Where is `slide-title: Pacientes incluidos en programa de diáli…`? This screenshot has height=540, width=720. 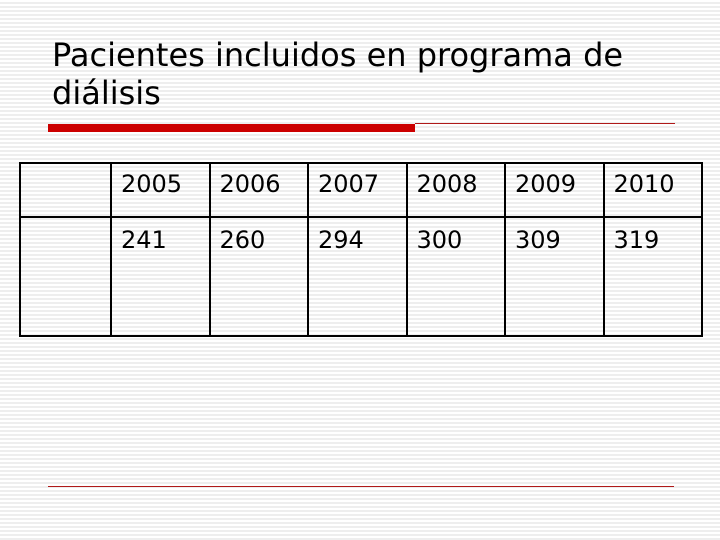 slide-title: Pacientes incluidos en programa de diáli… is located at coordinates (338, 74).